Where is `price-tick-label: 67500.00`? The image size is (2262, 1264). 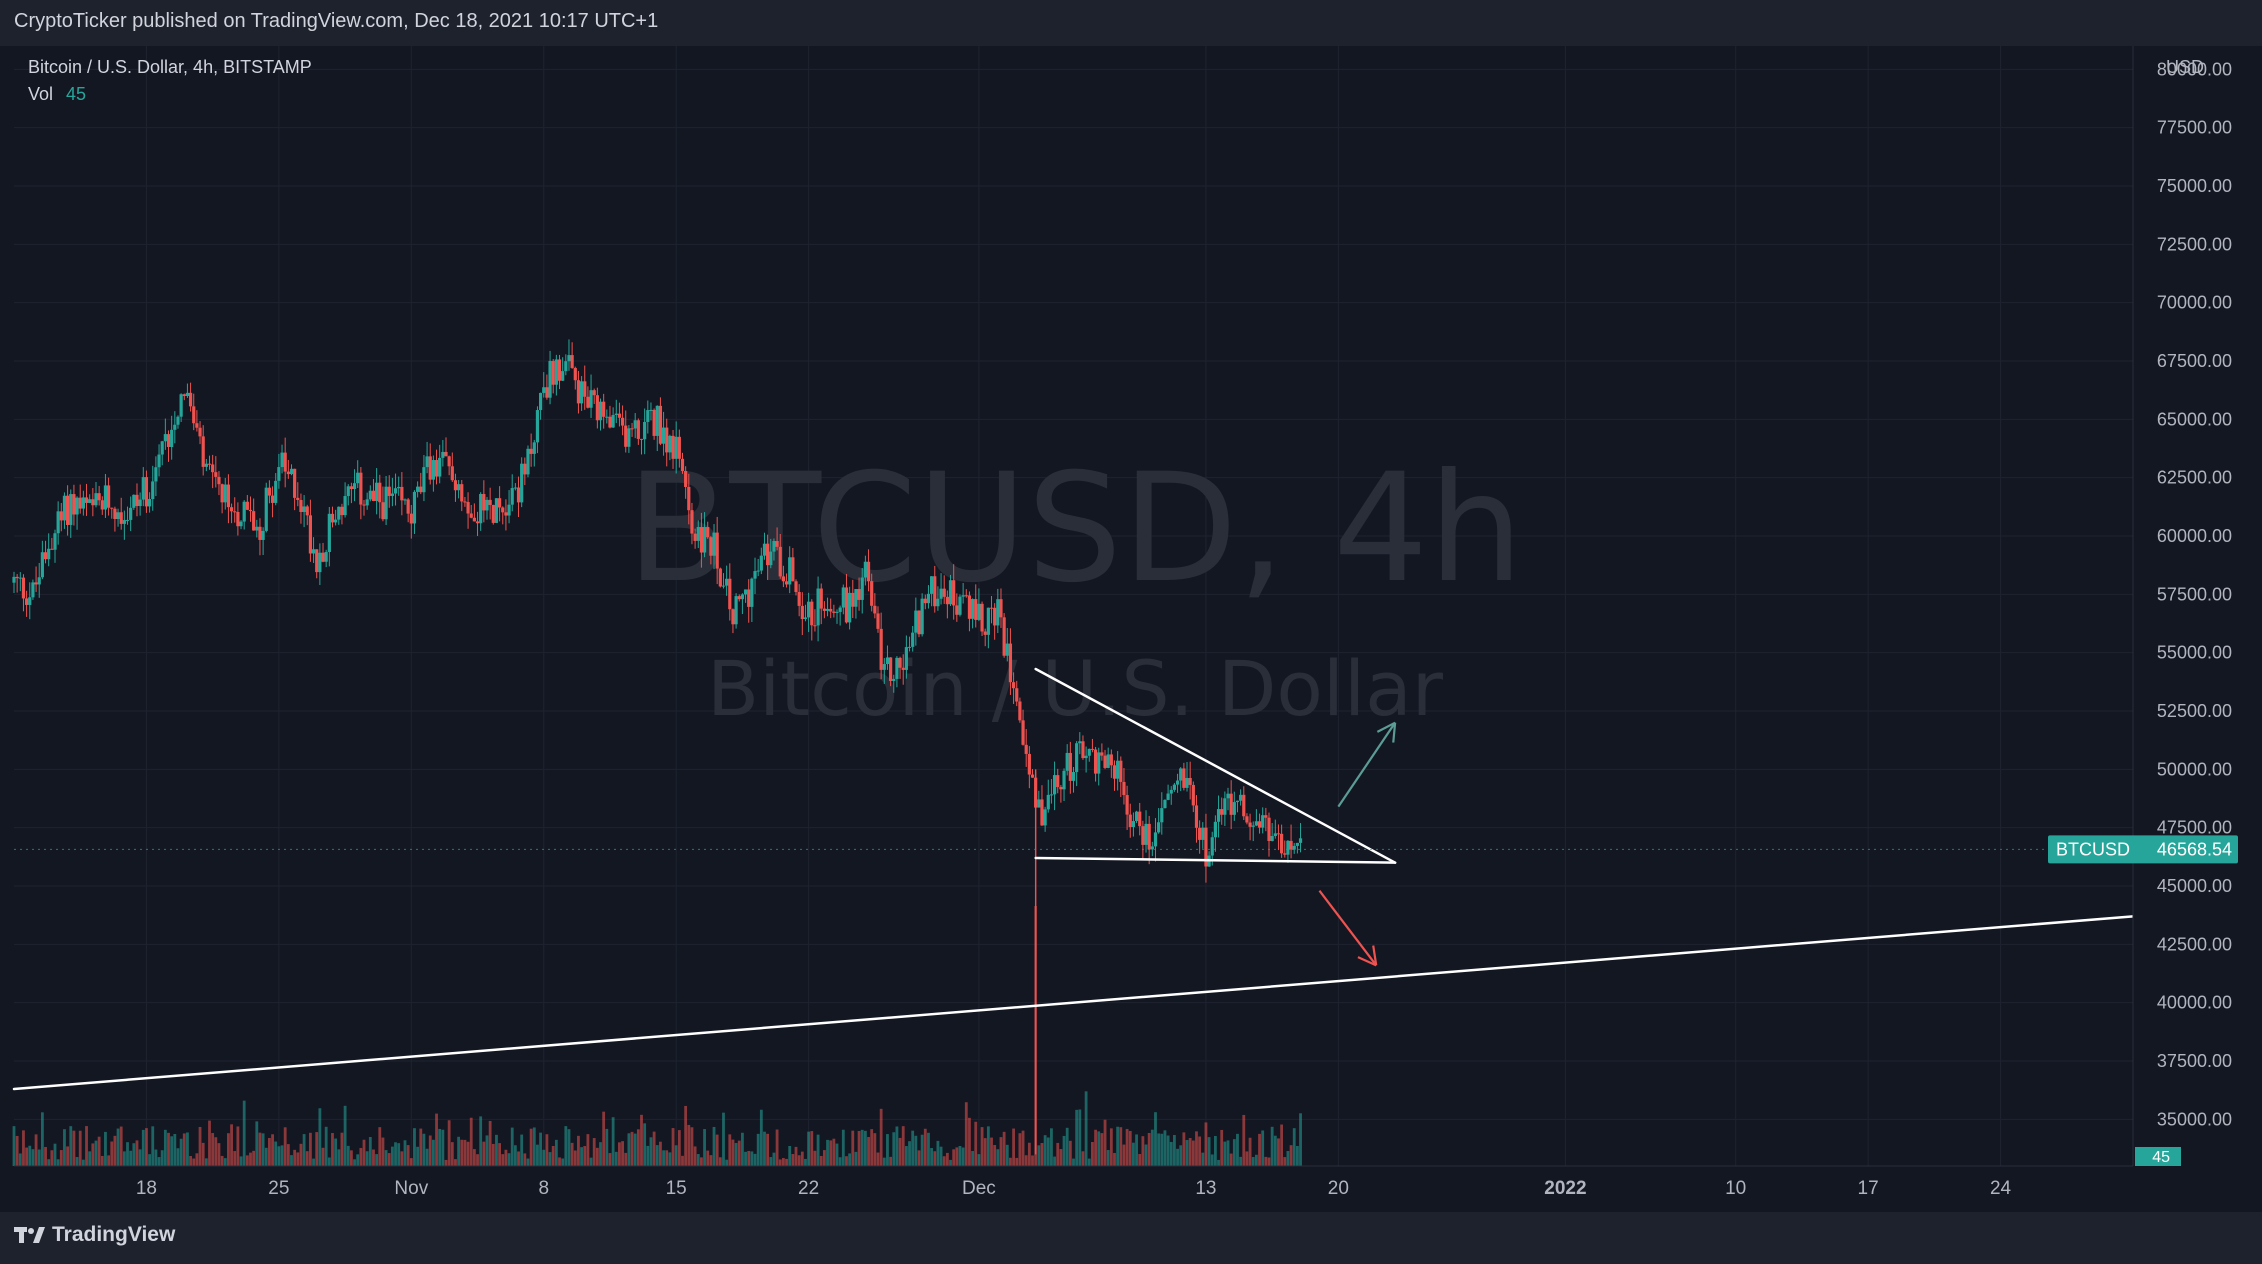
price-tick-label: 67500.00 is located at coordinates (2194, 361).